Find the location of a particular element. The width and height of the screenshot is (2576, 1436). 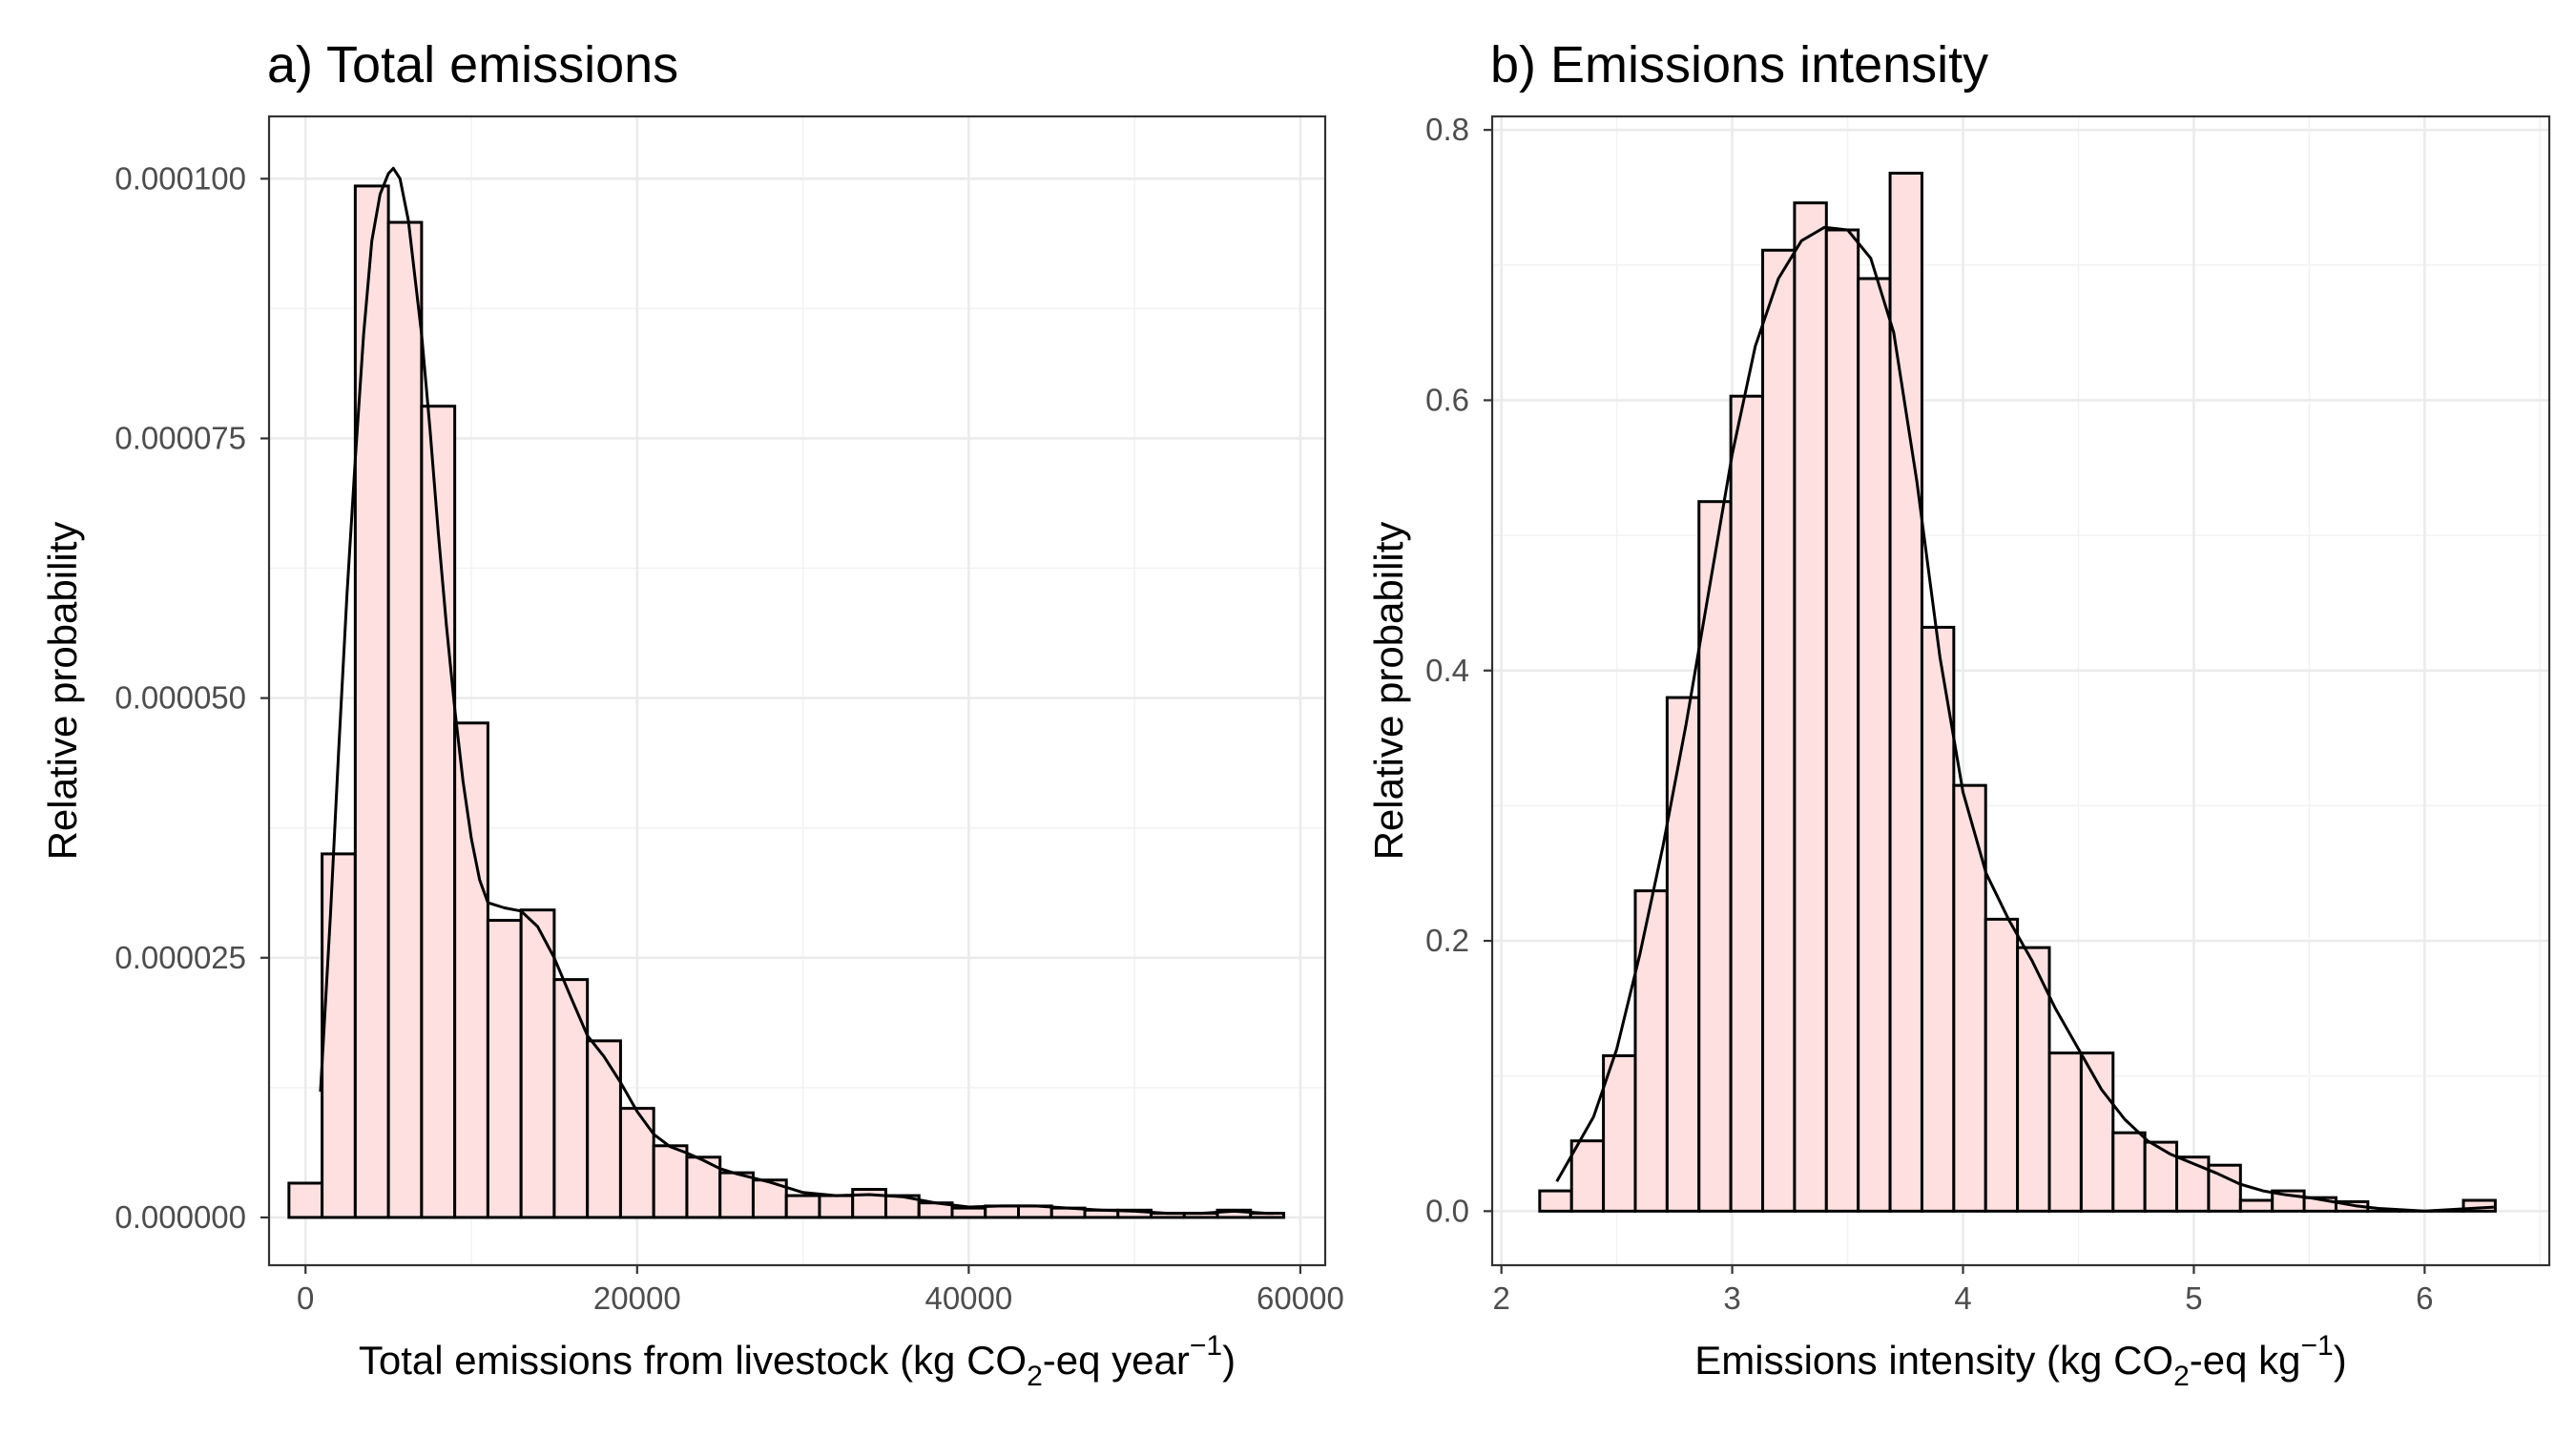

x-tick-label: 0 is located at coordinates (305, 1298).